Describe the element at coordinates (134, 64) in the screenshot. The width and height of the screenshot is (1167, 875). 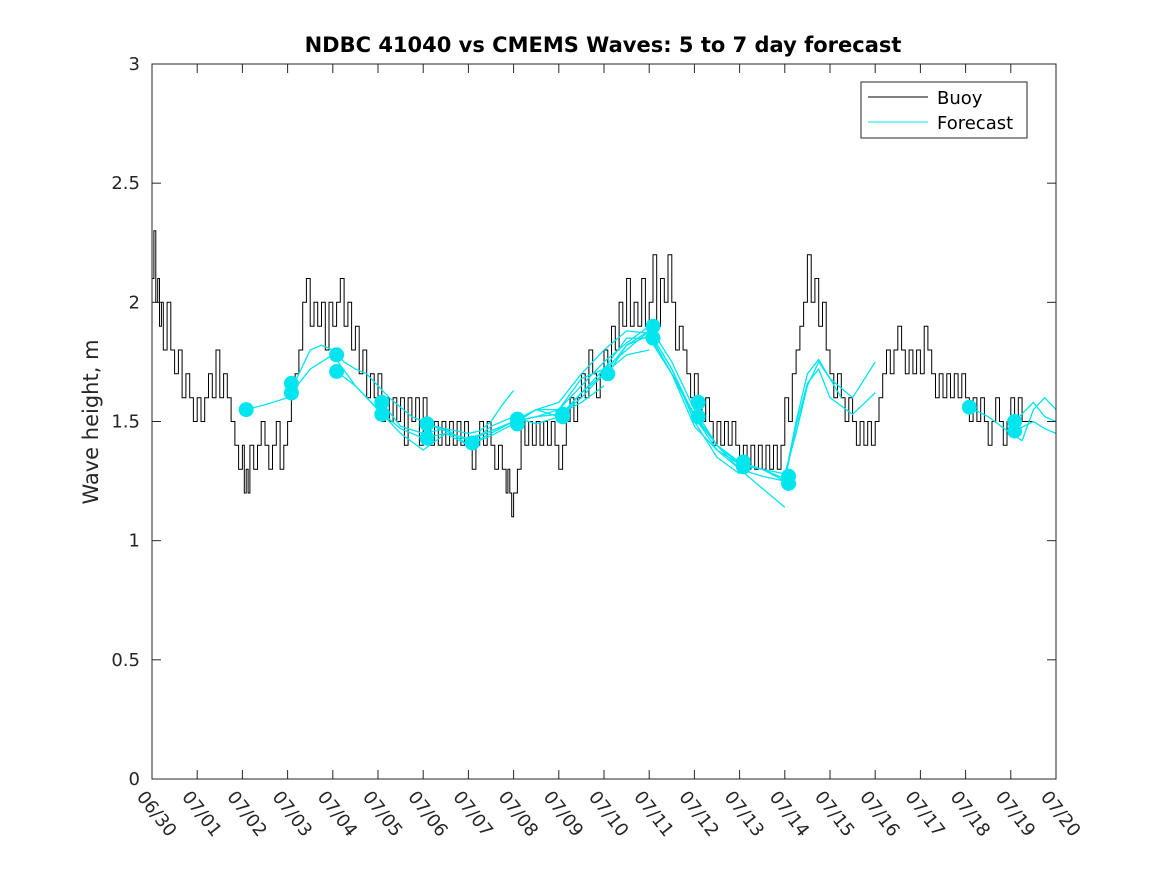
I see `y-tick-label: 3` at that location.